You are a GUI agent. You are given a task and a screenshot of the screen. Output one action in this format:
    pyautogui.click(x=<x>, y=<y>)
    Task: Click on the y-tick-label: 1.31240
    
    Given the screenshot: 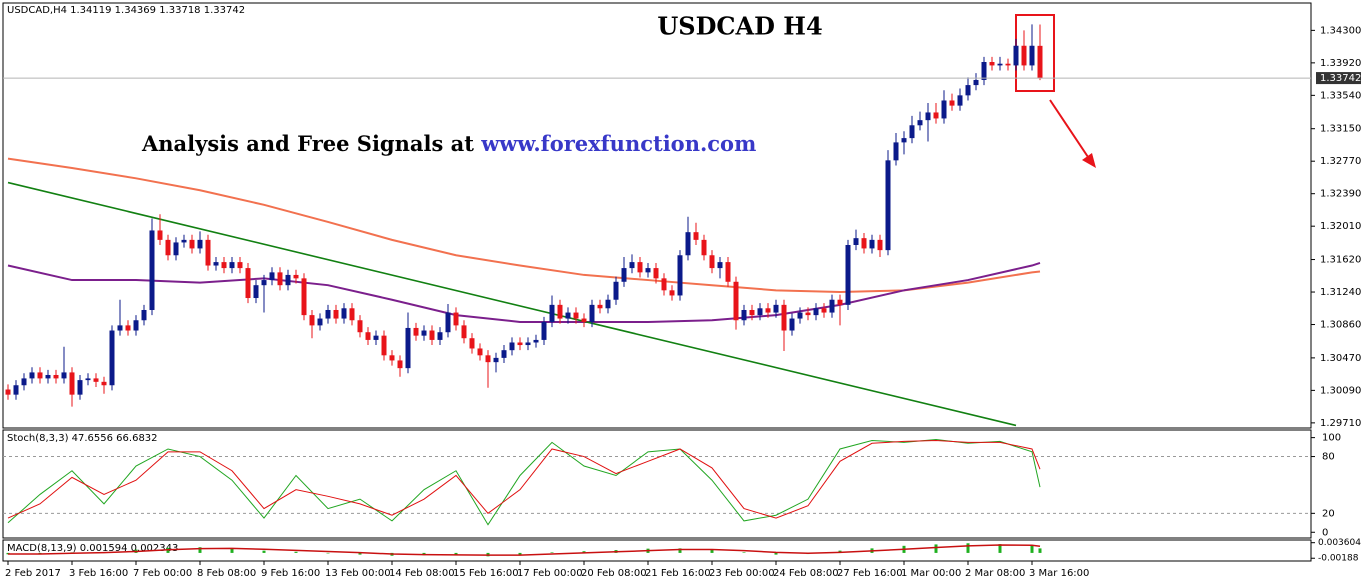 What is the action you would take?
    pyautogui.click(x=1340, y=292)
    